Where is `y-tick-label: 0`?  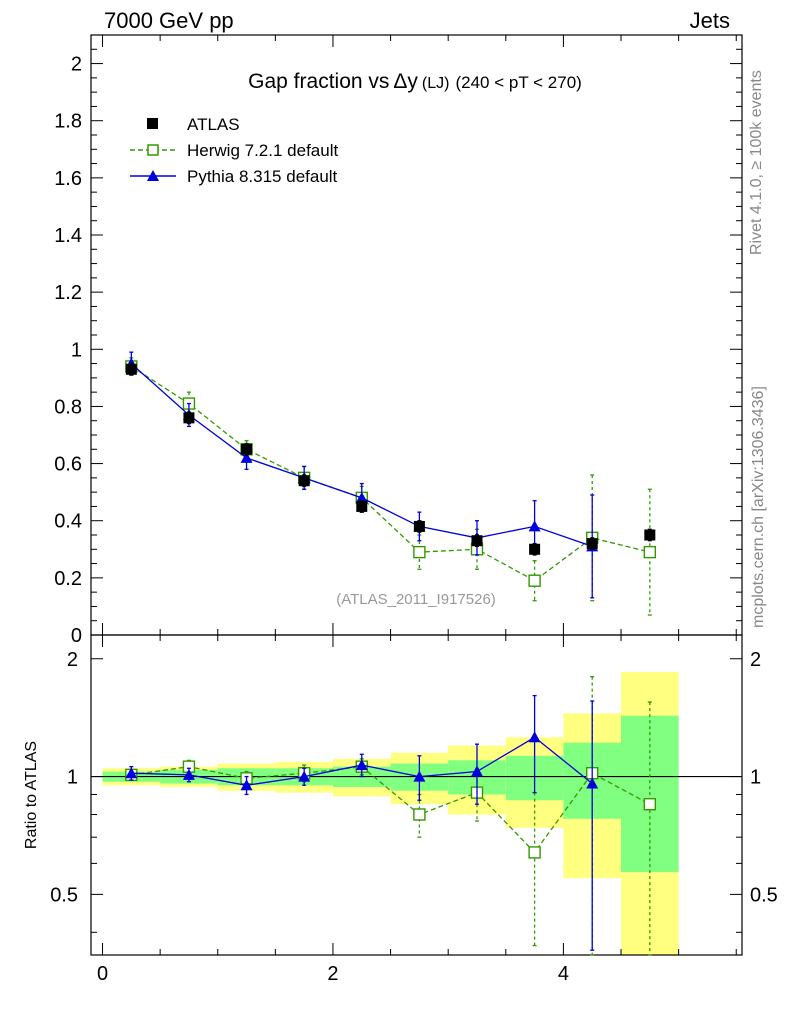
y-tick-label: 0 is located at coordinates (76, 636).